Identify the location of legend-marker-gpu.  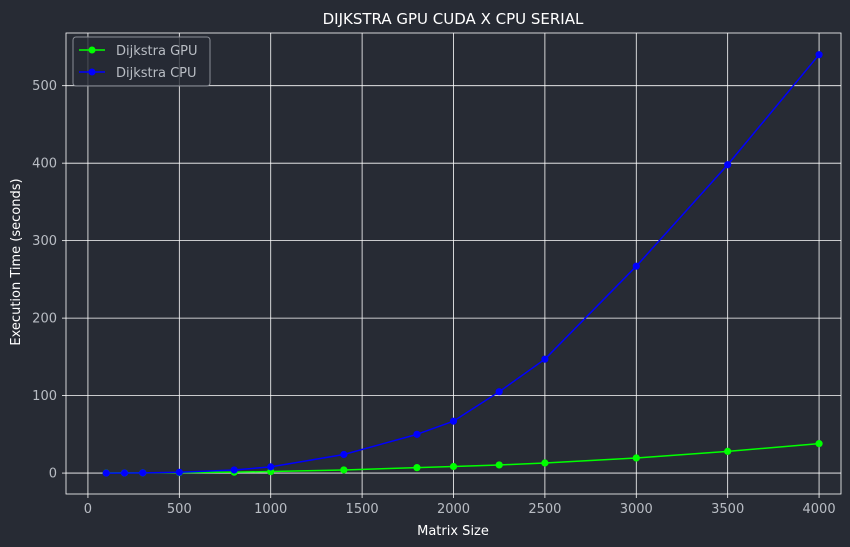
(92, 50).